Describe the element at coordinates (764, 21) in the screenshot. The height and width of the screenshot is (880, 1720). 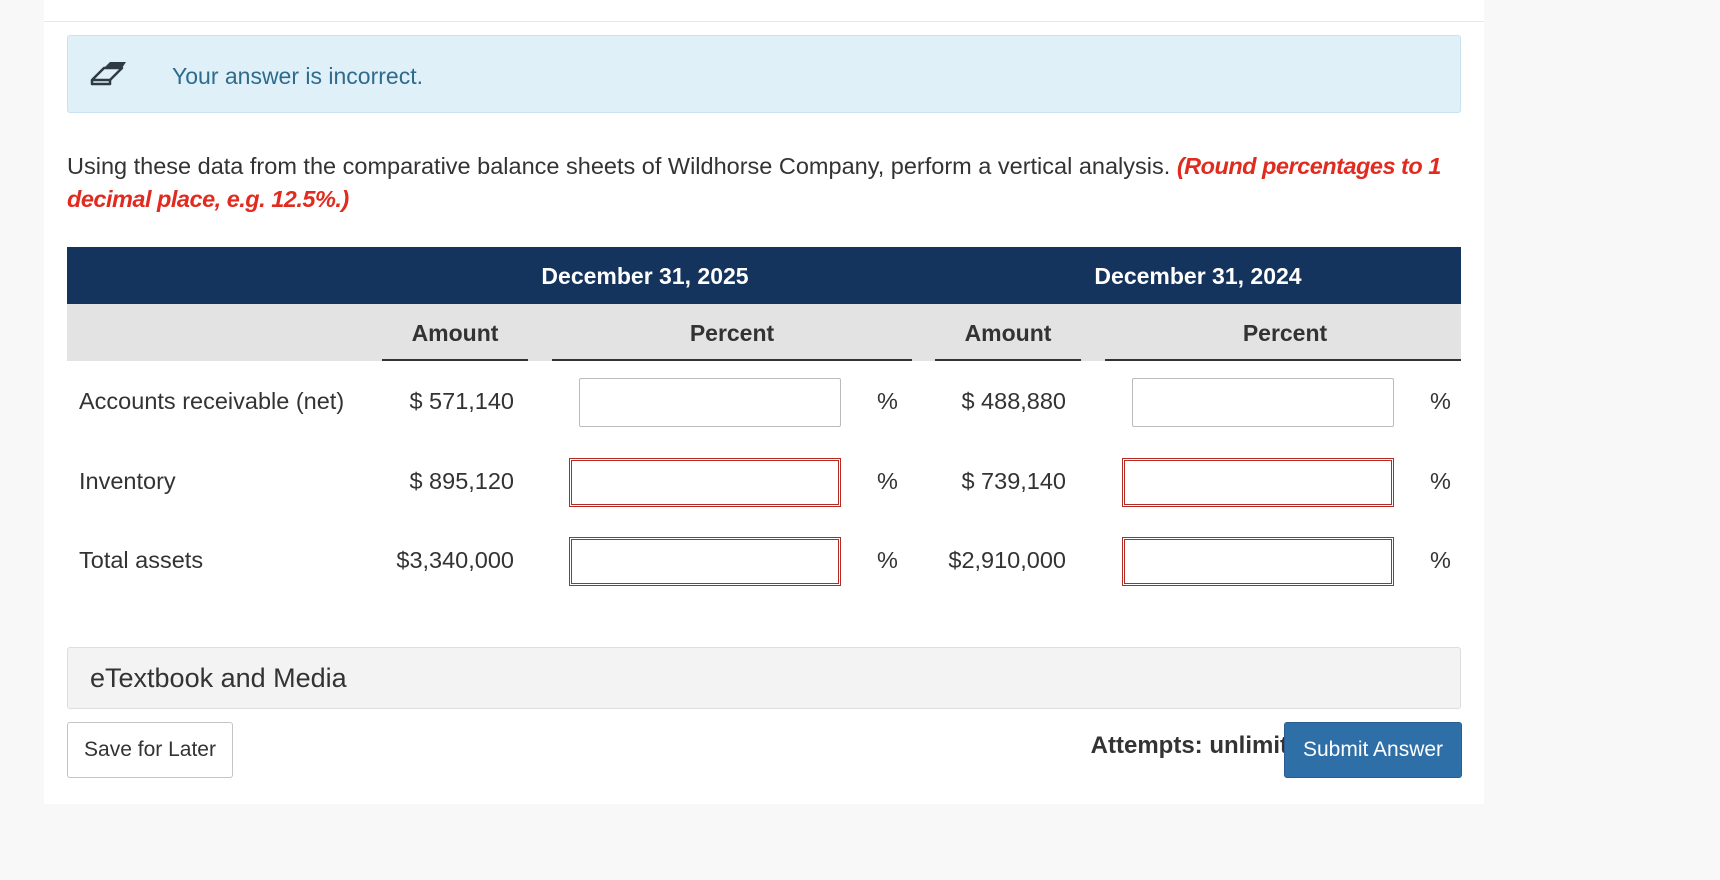
I see `divider` at that location.